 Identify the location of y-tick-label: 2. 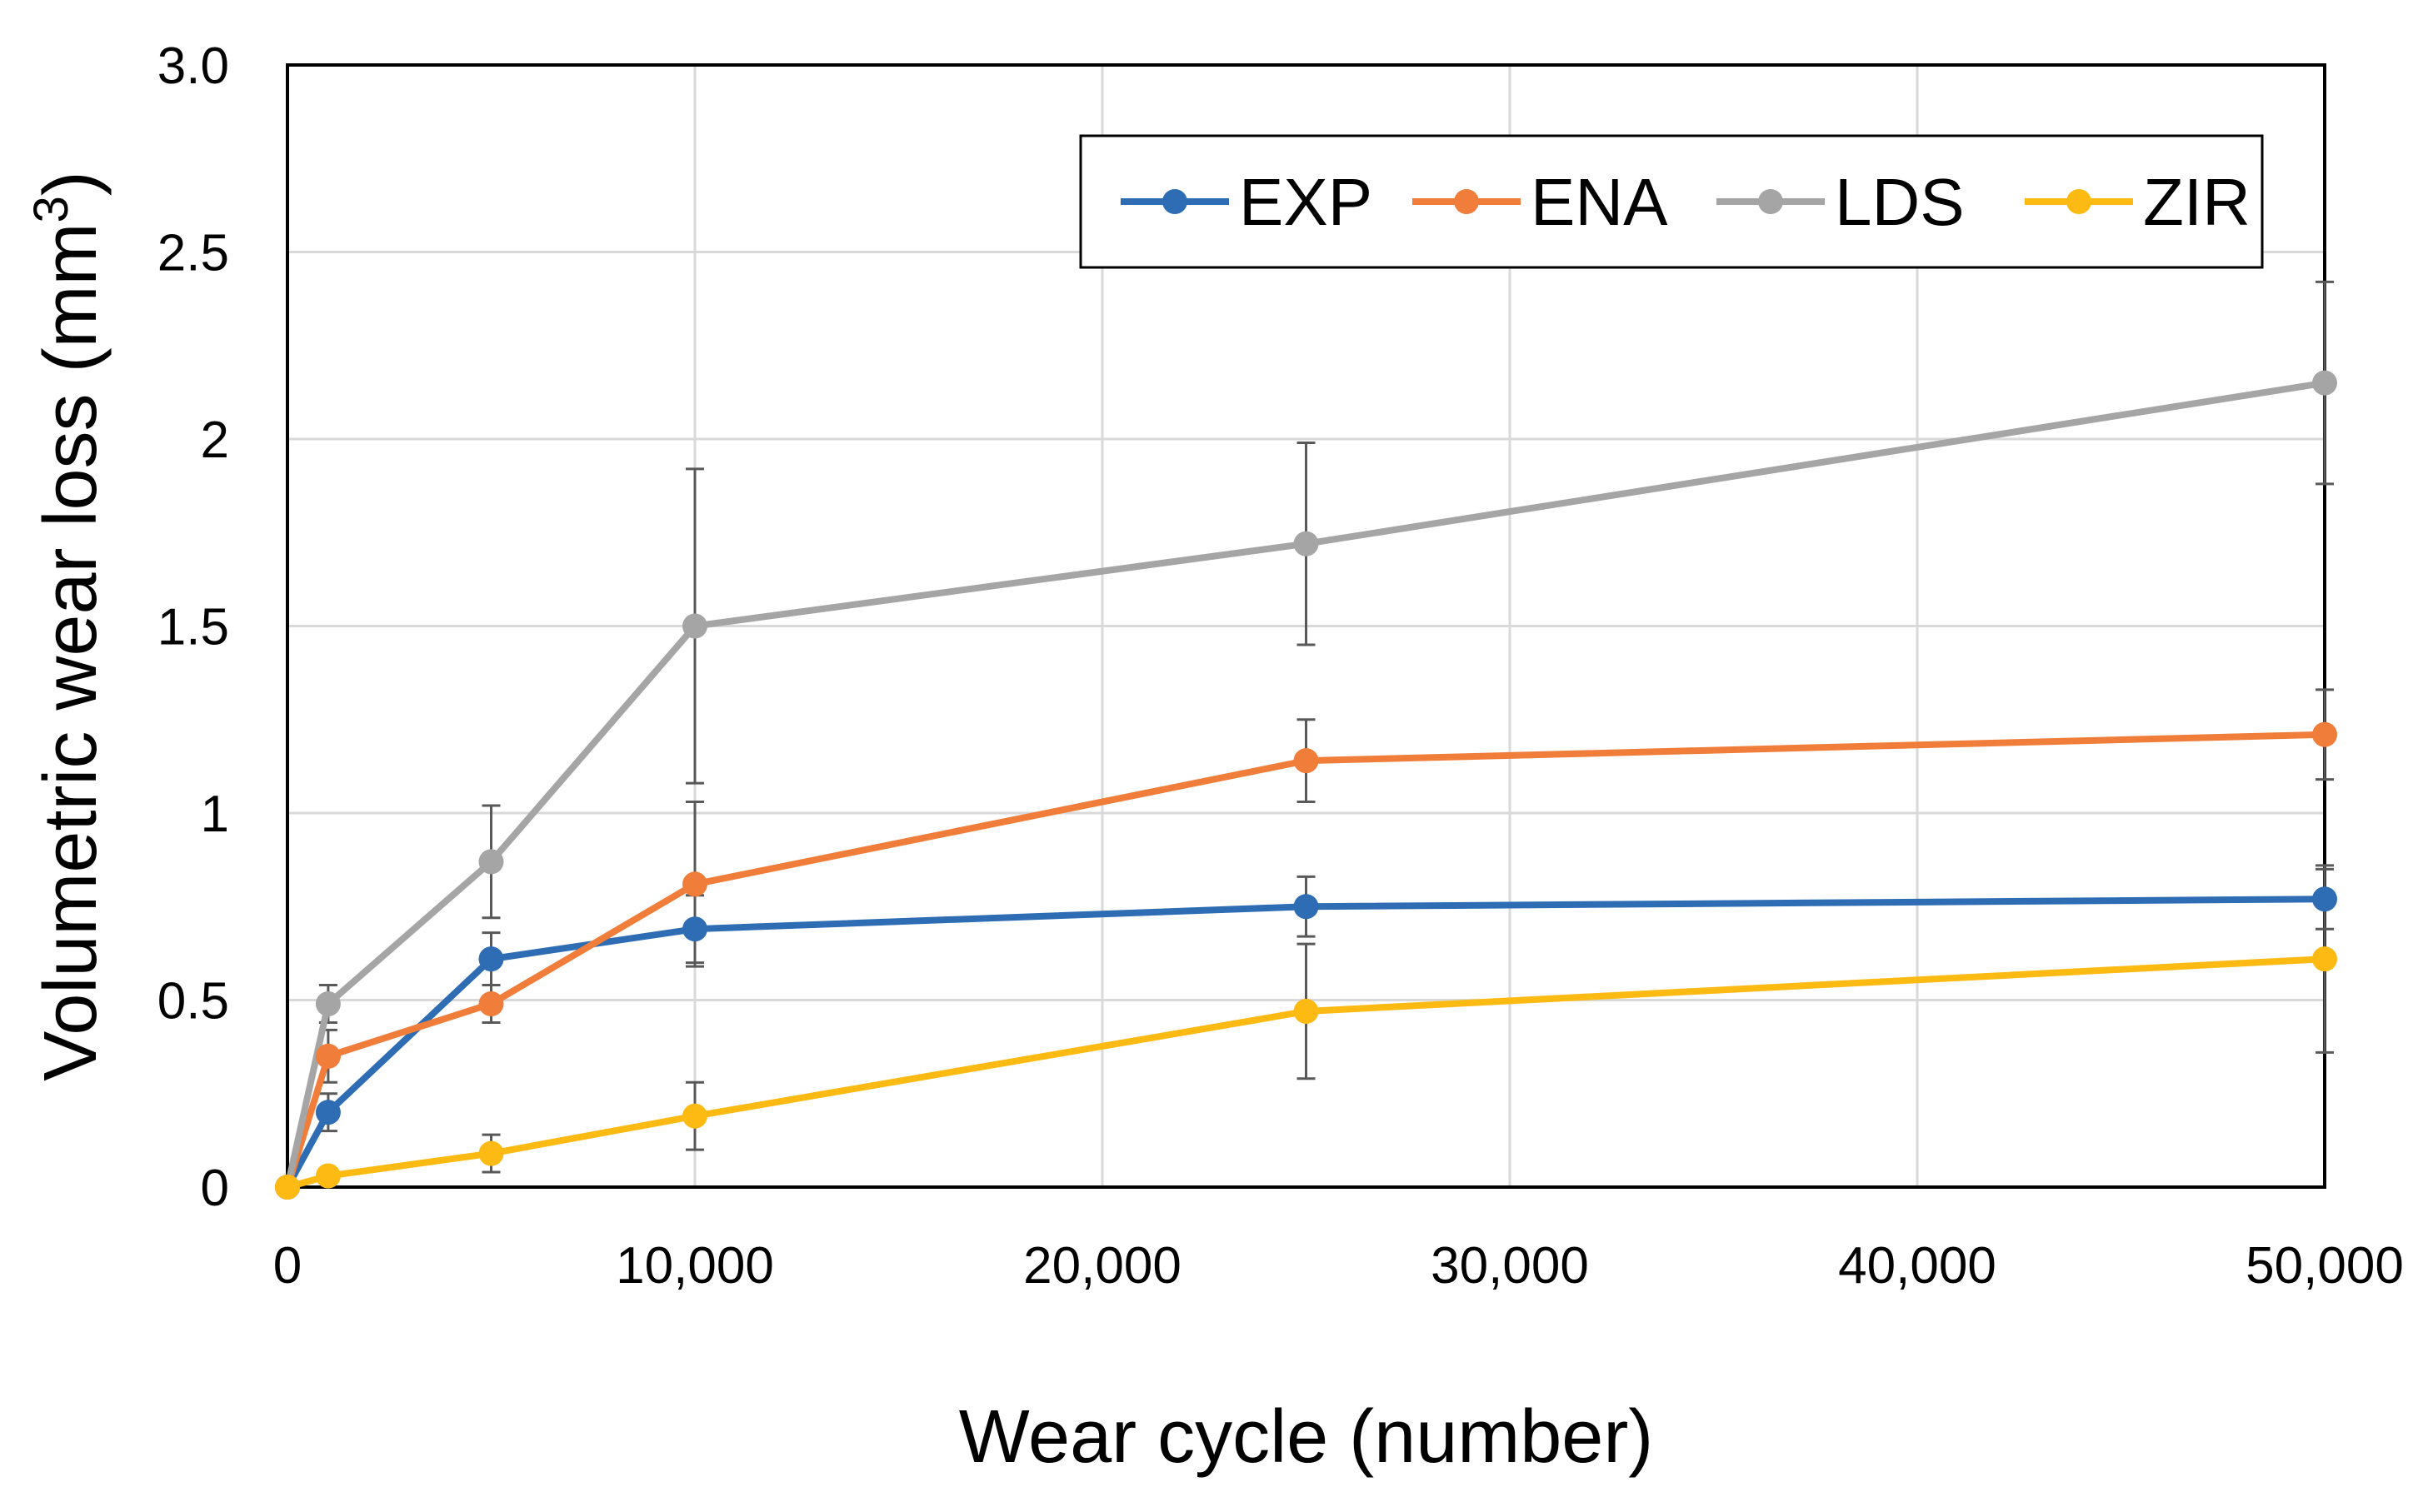
(215, 440).